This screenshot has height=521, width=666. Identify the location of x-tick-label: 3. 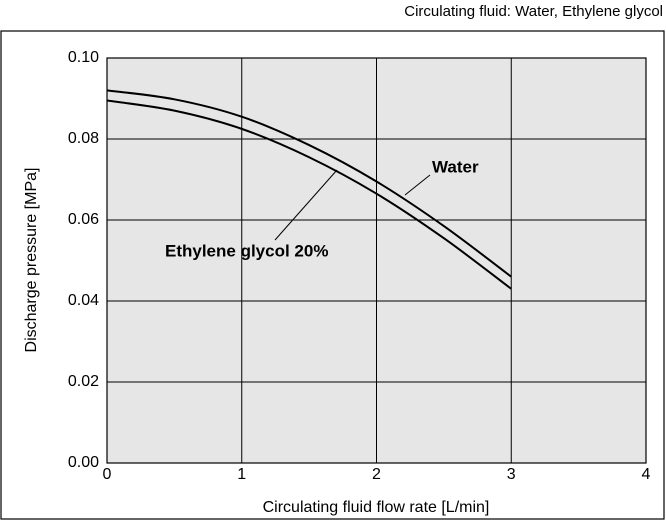
(511, 474).